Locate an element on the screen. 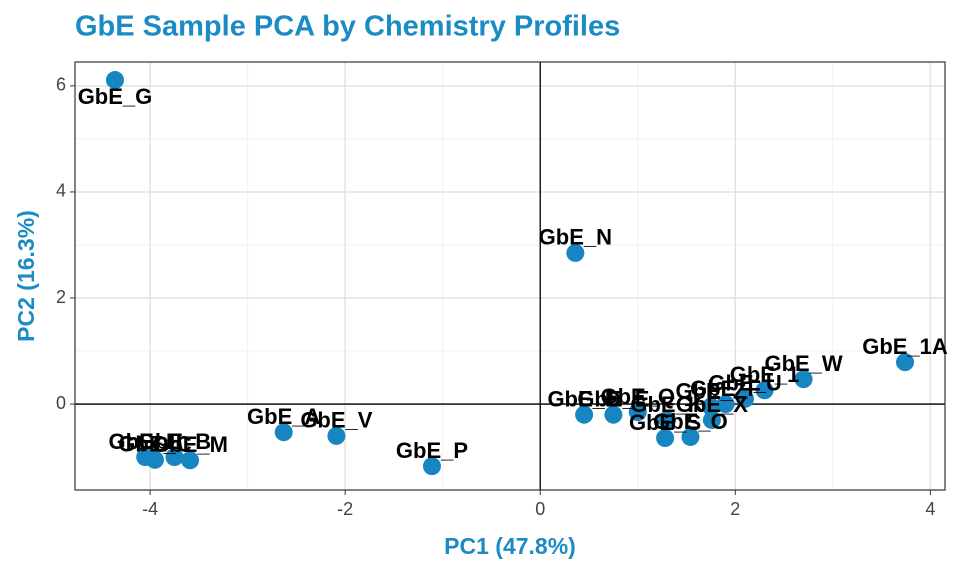 This screenshot has height=576, width=960. point-label: GbE_M is located at coordinates (190, 444).